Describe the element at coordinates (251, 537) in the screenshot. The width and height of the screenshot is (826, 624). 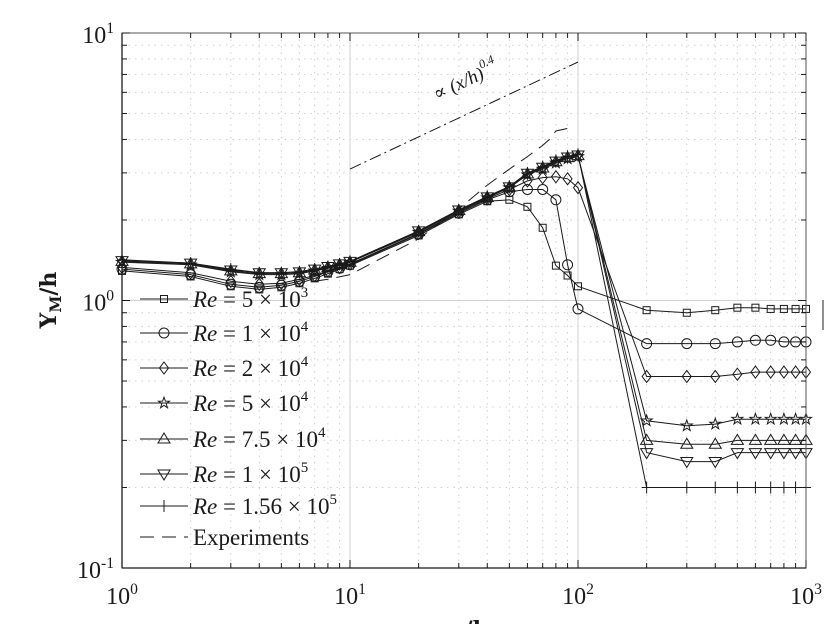
I see `legend-label: Experiments` at that location.